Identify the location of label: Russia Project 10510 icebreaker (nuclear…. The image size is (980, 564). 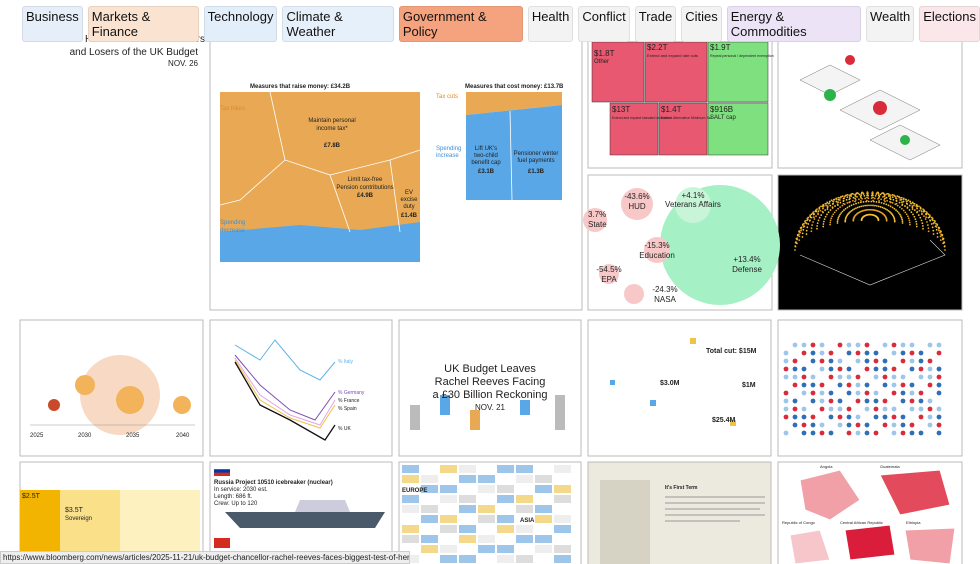
(273, 483).